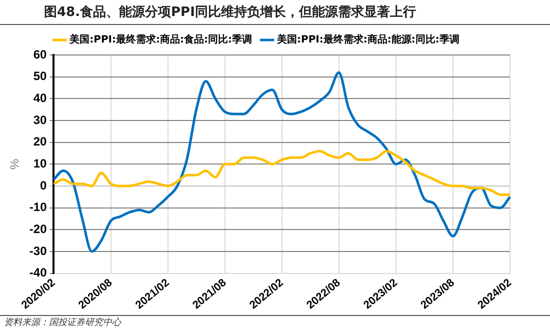 The width and height of the screenshot is (550, 334). I want to click on legend-label: 美国:PPI:最终需求:商品:食品:同比:季调, so click(160, 40).